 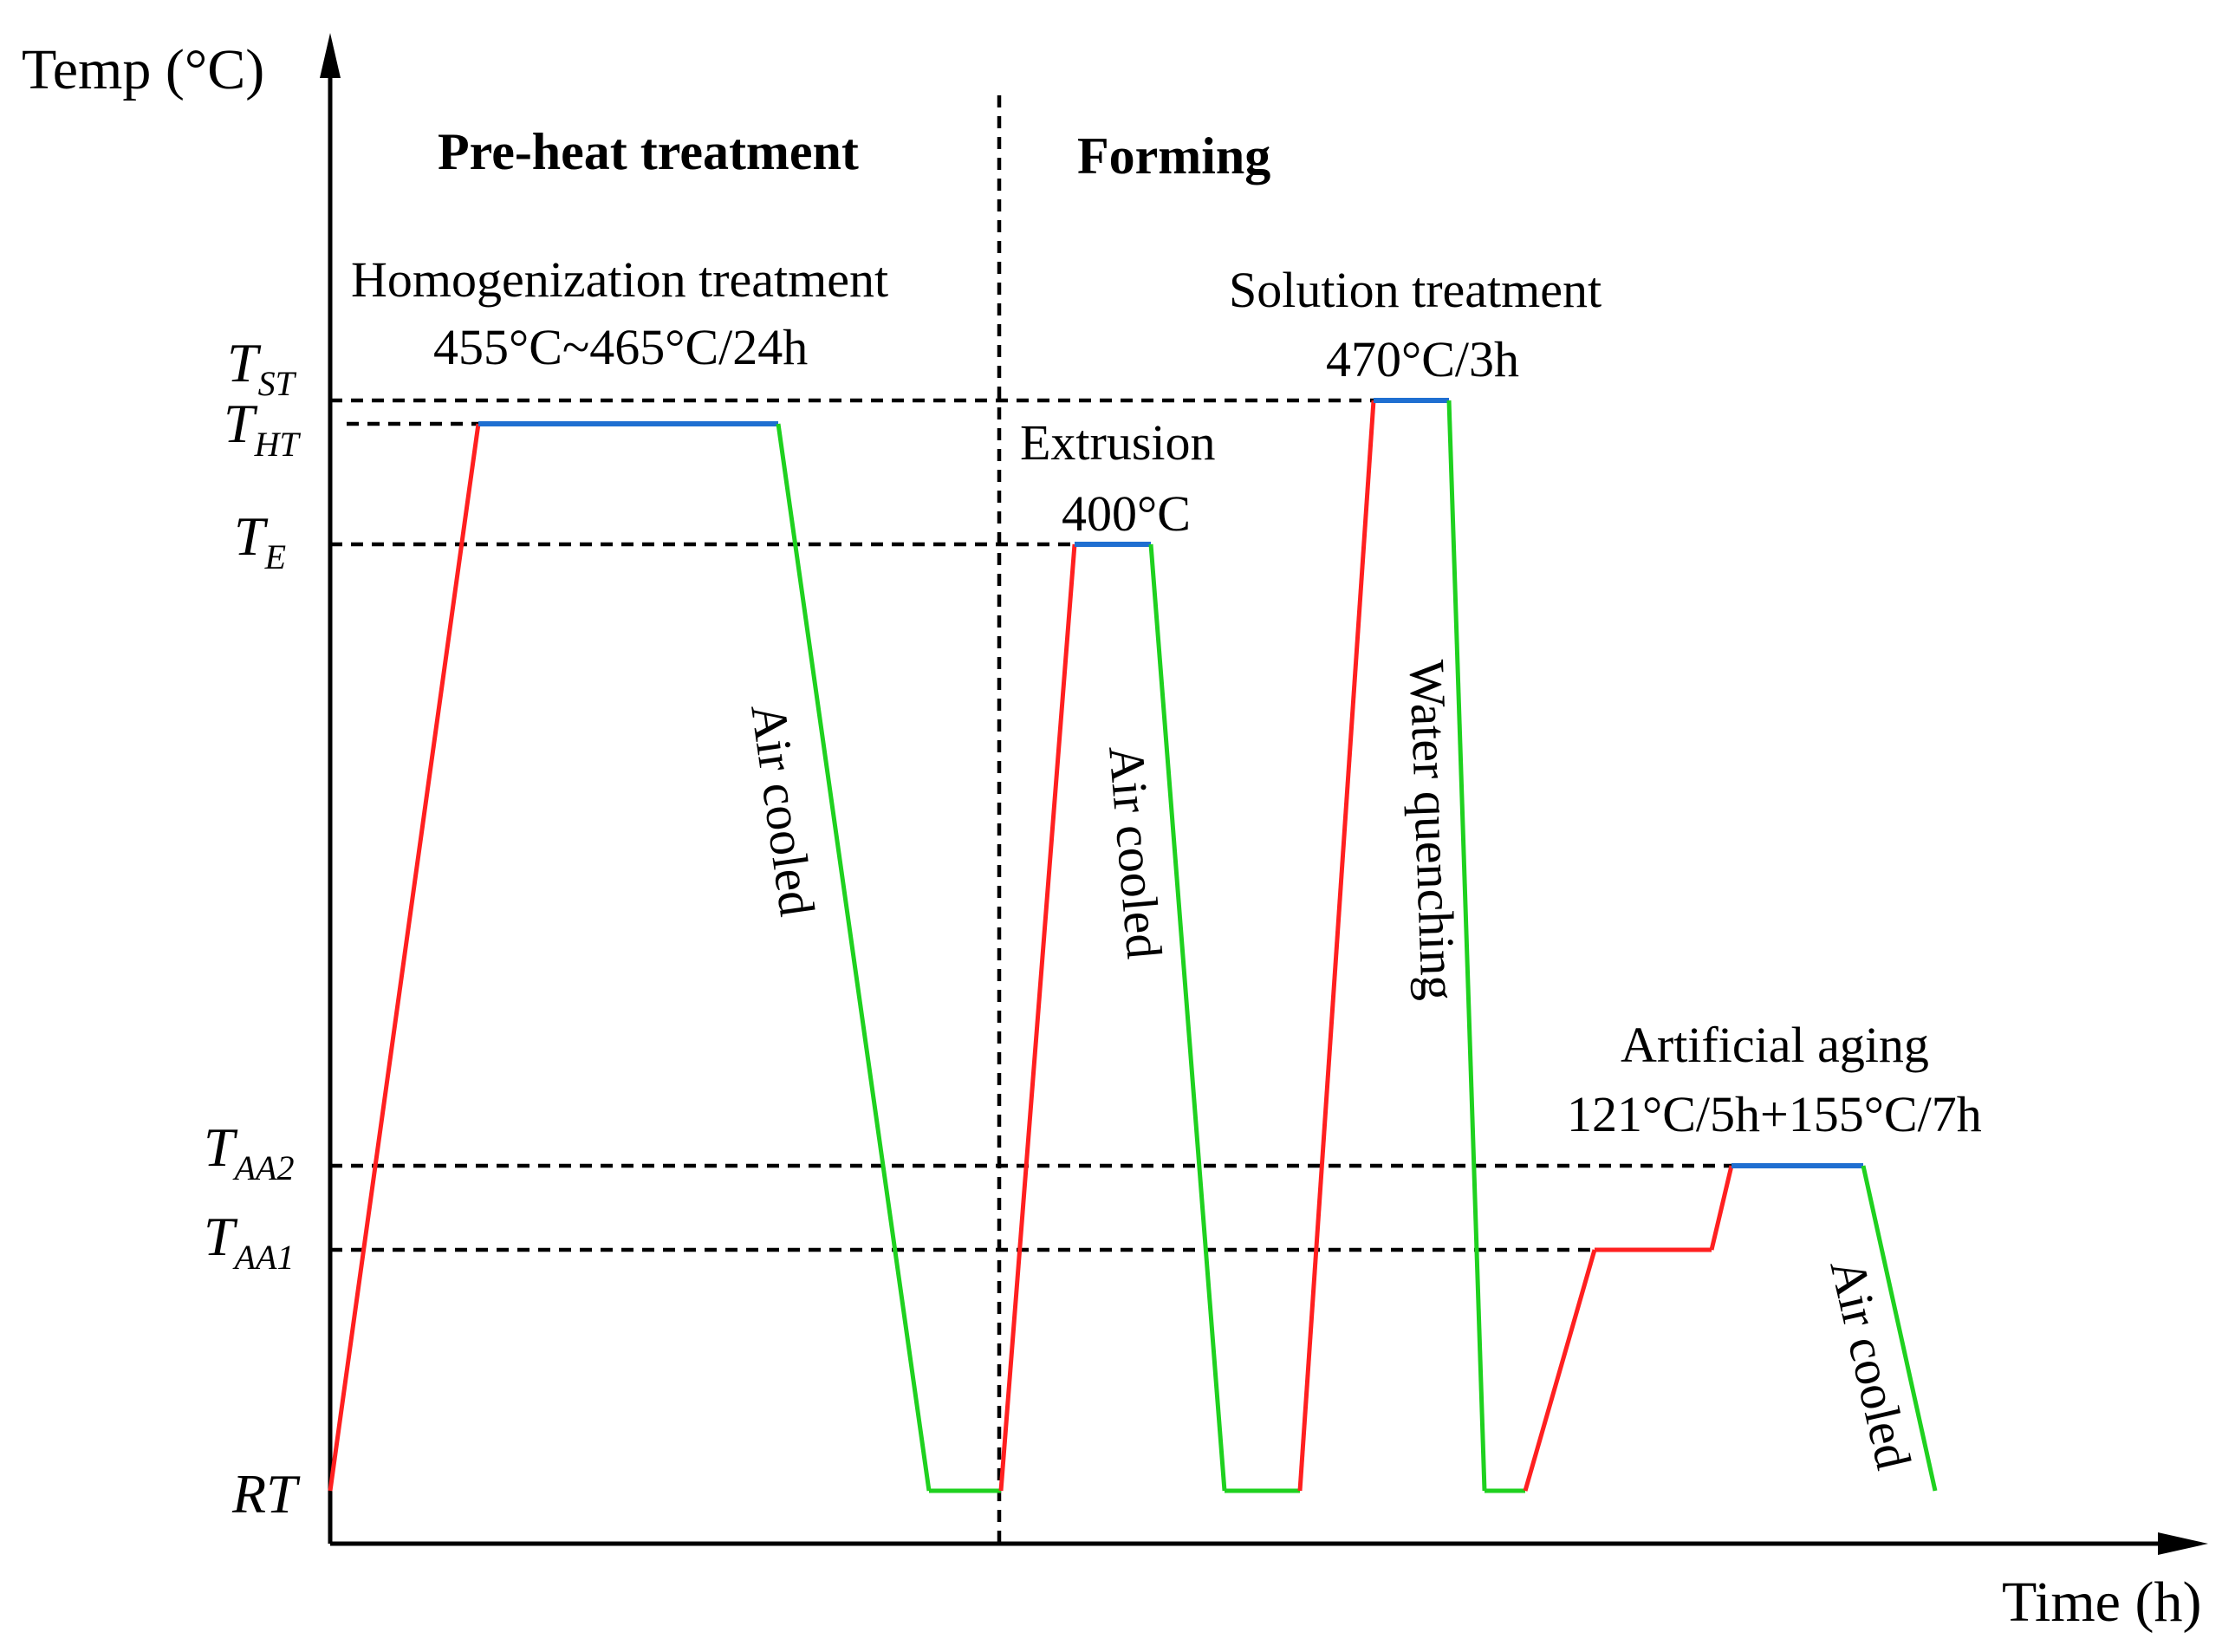 I want to click on air-cooled-label-1: Air cooled, so click(x=783, y=810).